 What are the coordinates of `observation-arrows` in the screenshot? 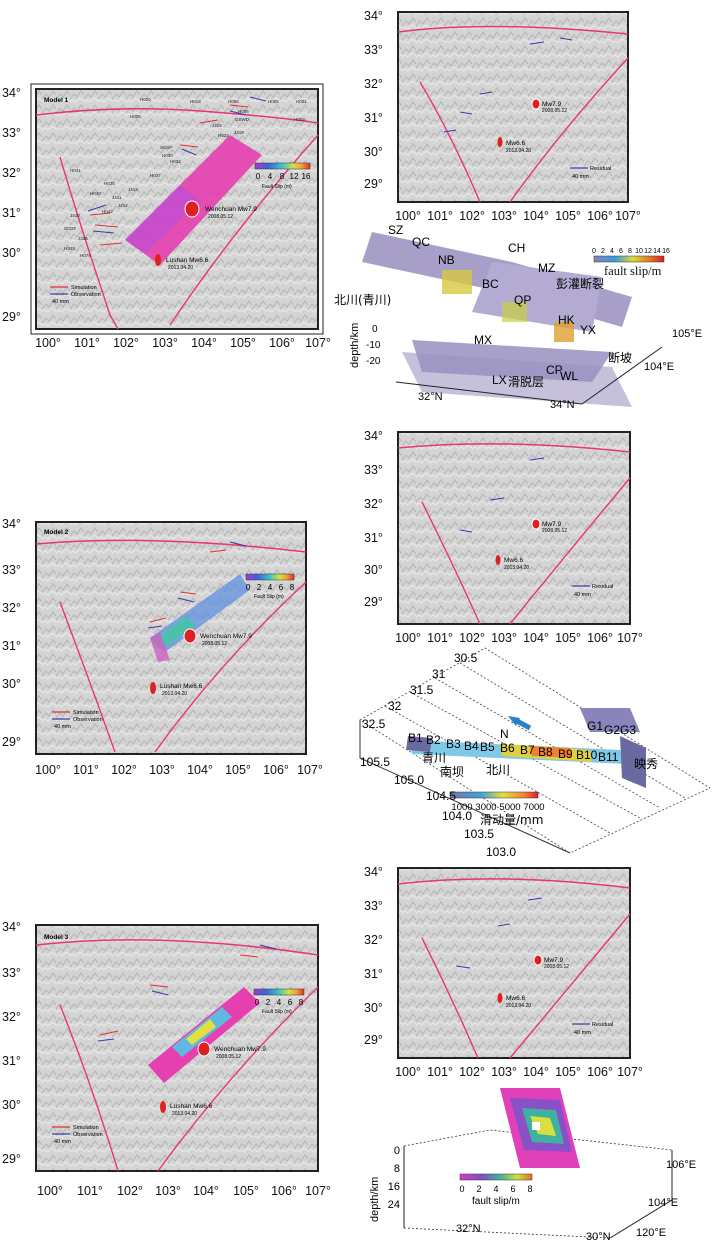 It's located at (177, 165).